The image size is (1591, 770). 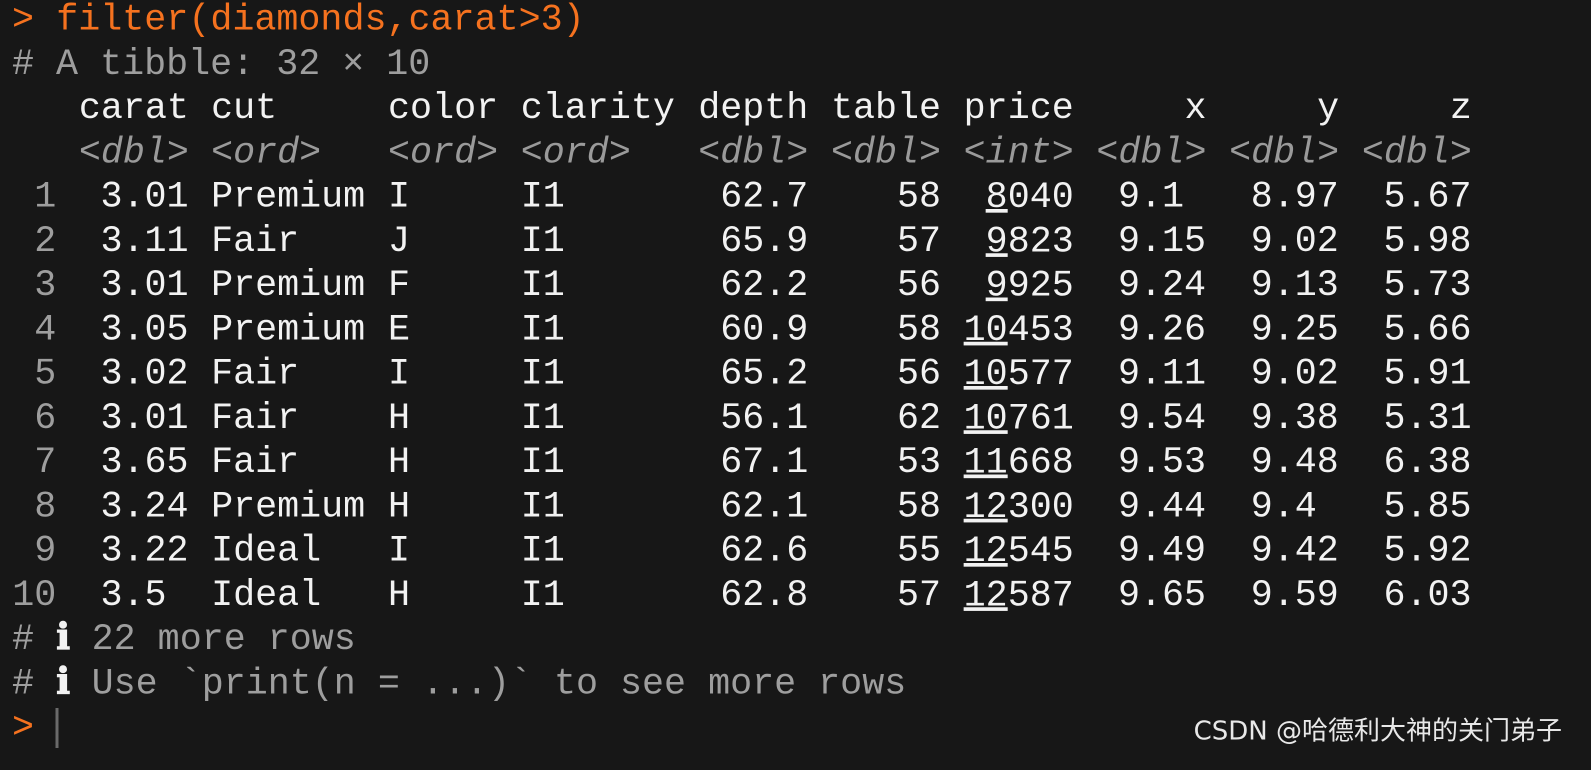 What do you see at coordinates (764, 198) in the screenshot?
I see `cell: 62.7` at bounding box center [764, 198].